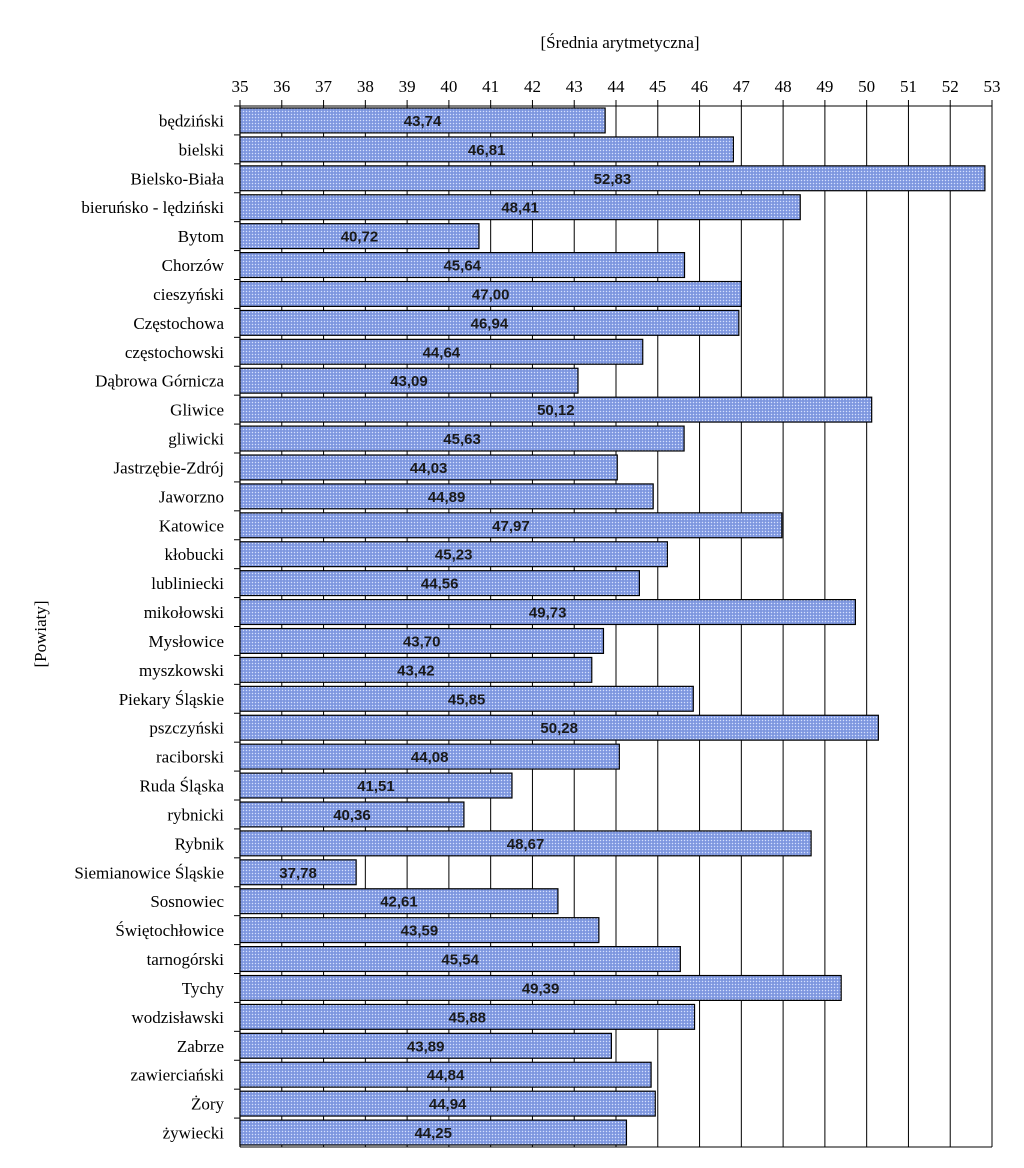 This screenshot has height=1168, width=1024. I want to click on category-label: rybnicki, so click(195, 814).